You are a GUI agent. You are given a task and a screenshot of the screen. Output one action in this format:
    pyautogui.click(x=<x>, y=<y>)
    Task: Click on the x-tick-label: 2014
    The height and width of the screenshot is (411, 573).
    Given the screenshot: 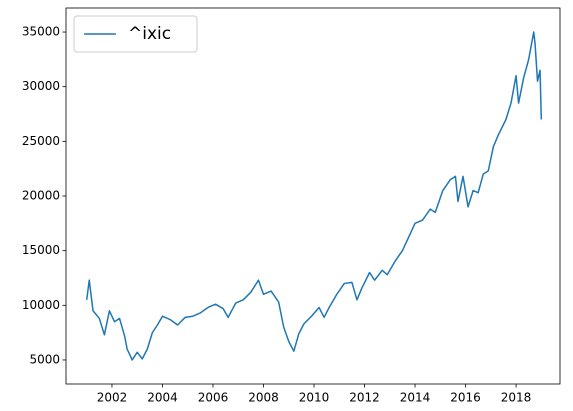 What is the action you would take?
    pyautogui.click(x=415, y=398)
    